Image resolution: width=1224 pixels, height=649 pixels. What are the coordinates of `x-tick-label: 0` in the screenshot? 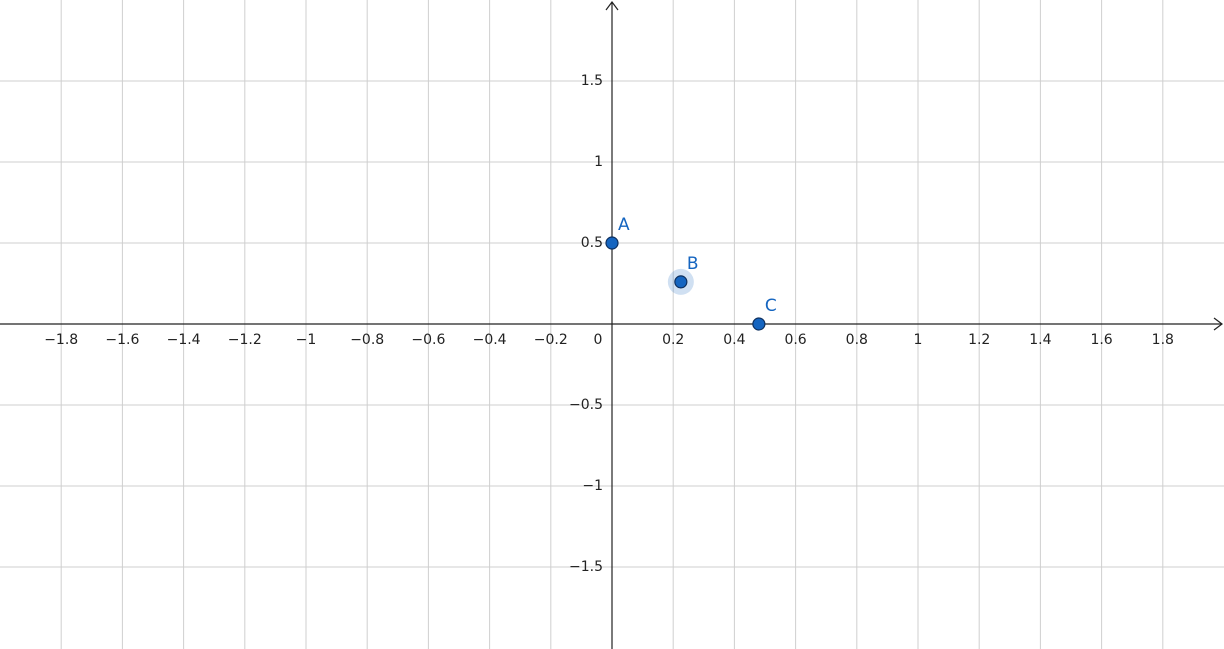 It's located at (598, 340).